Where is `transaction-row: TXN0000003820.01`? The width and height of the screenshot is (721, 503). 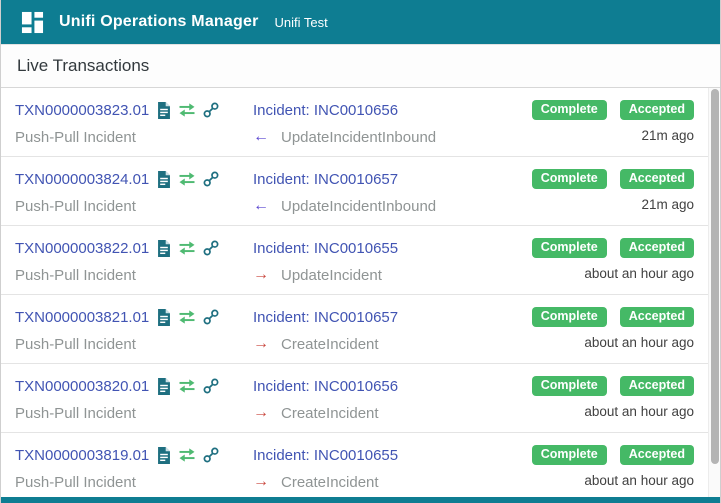 transaction-row: TXN0000003820.01 is located at coordinates (360, 398).